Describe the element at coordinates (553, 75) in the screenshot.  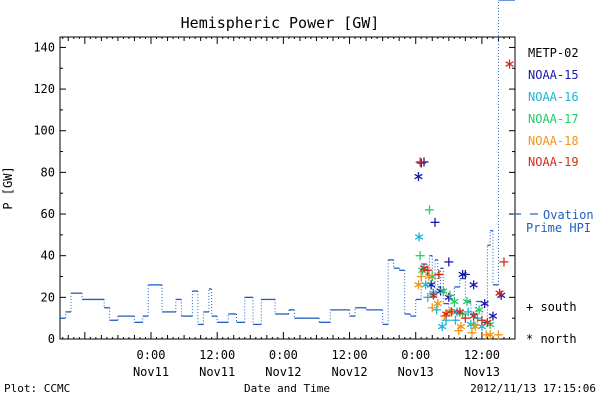
I see `legend-noaa-15: NOAA-15` at that location.